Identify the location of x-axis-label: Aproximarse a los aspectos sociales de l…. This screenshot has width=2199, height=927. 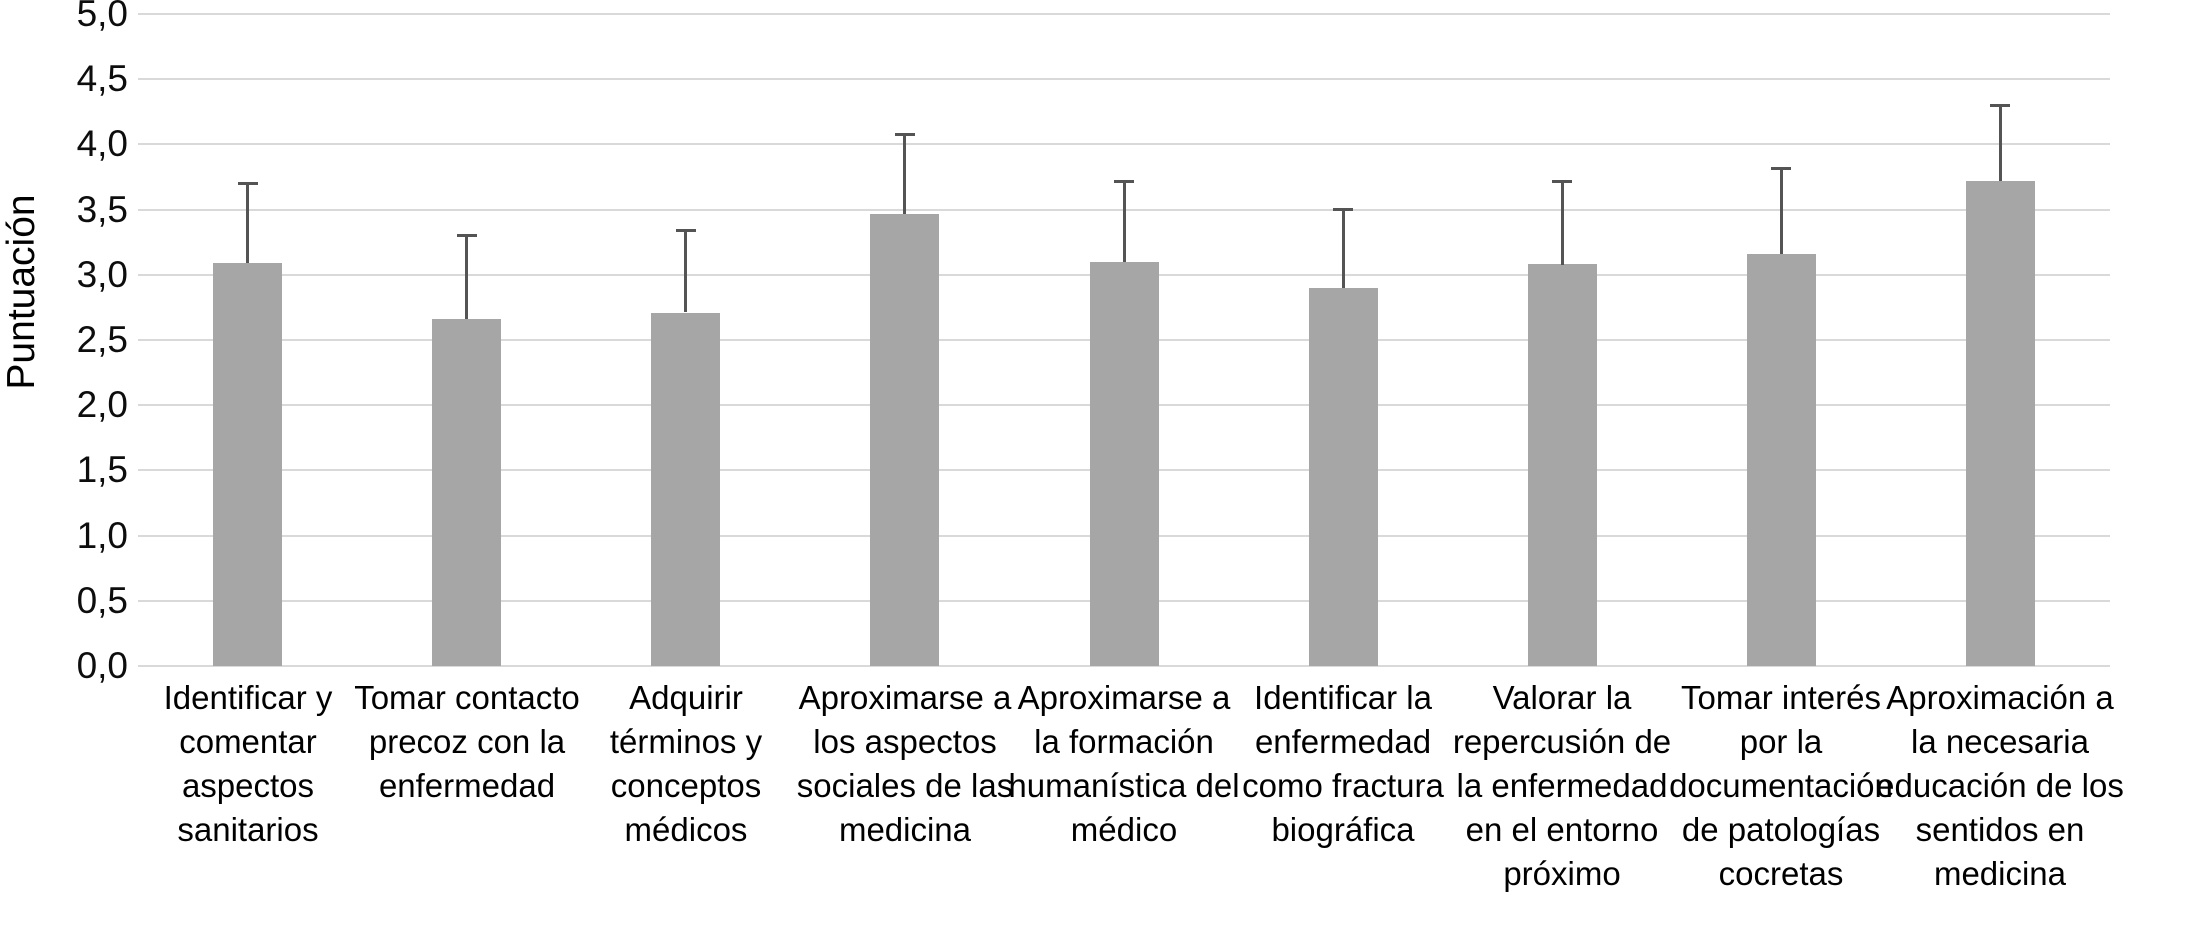
(905, 763).